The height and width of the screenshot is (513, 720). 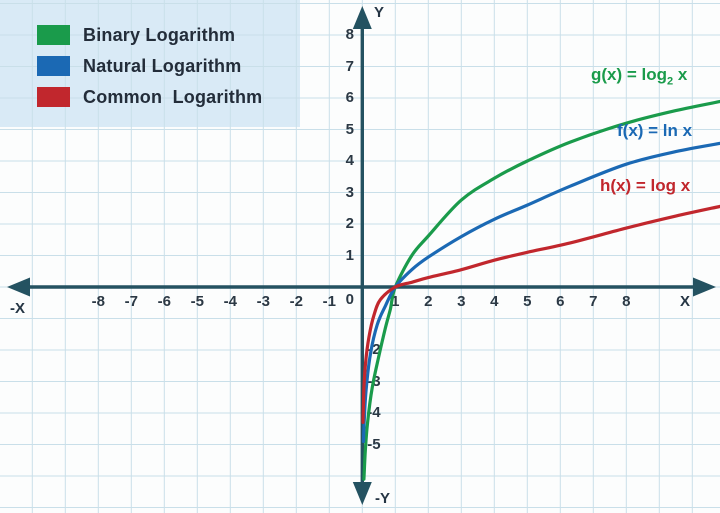 What do you see at coordinates (494, 301) in the screenshot?
I see `x-tick-label: 4` at bounding box center [494, 301].